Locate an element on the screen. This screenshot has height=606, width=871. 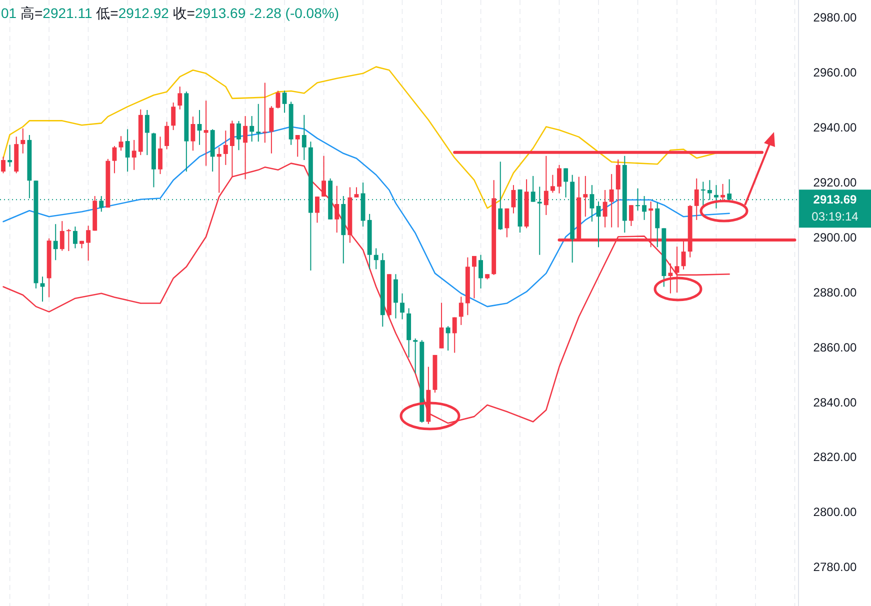
y-tick-label: 2840.00 is located at coordinates (835, 402).